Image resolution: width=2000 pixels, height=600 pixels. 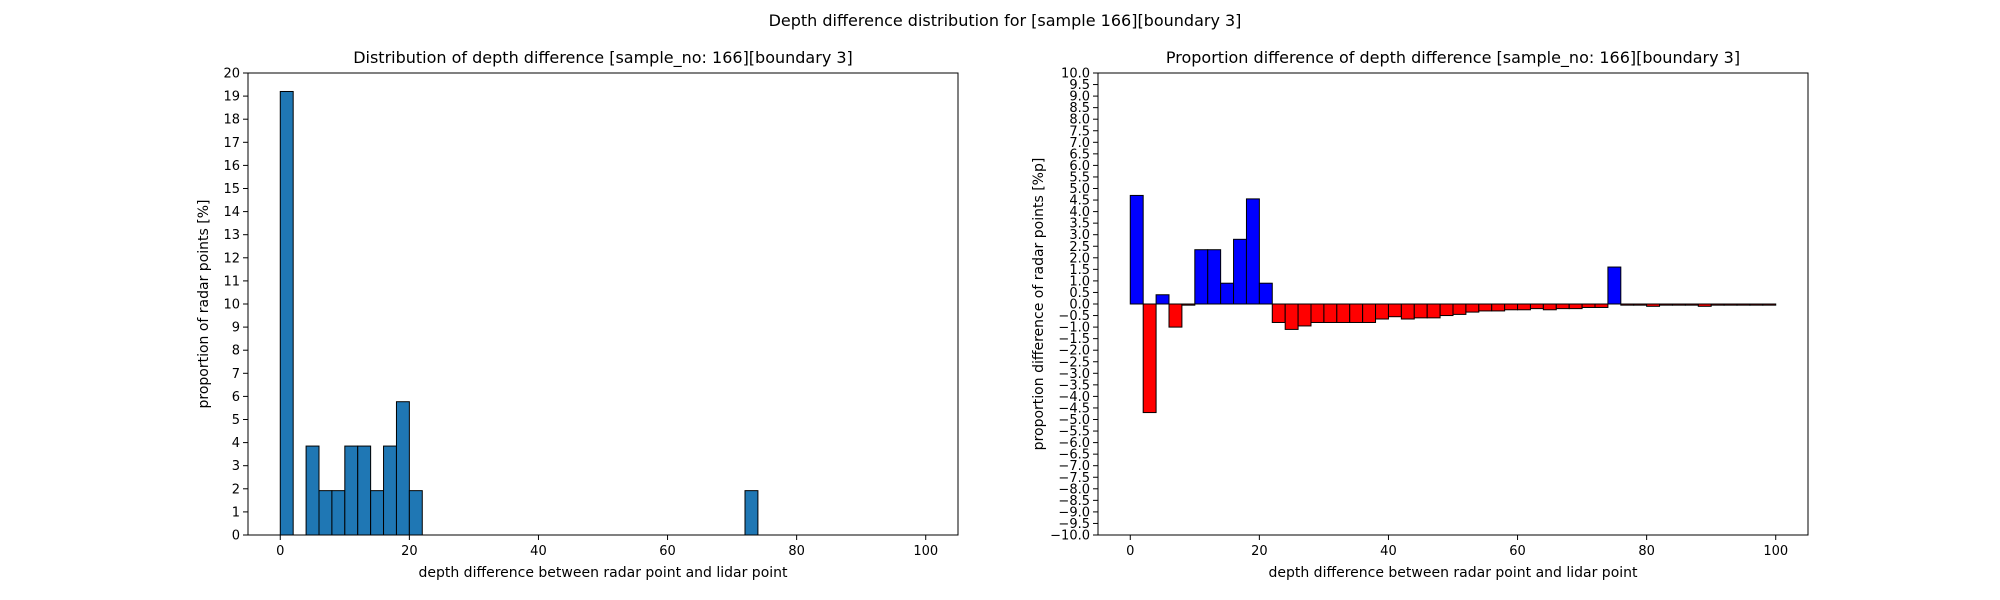 What do you see at coordinates (1079, 293) in the screenshot?
I see `y-tick-label: 0.5` at bounding box center [1079, 293].